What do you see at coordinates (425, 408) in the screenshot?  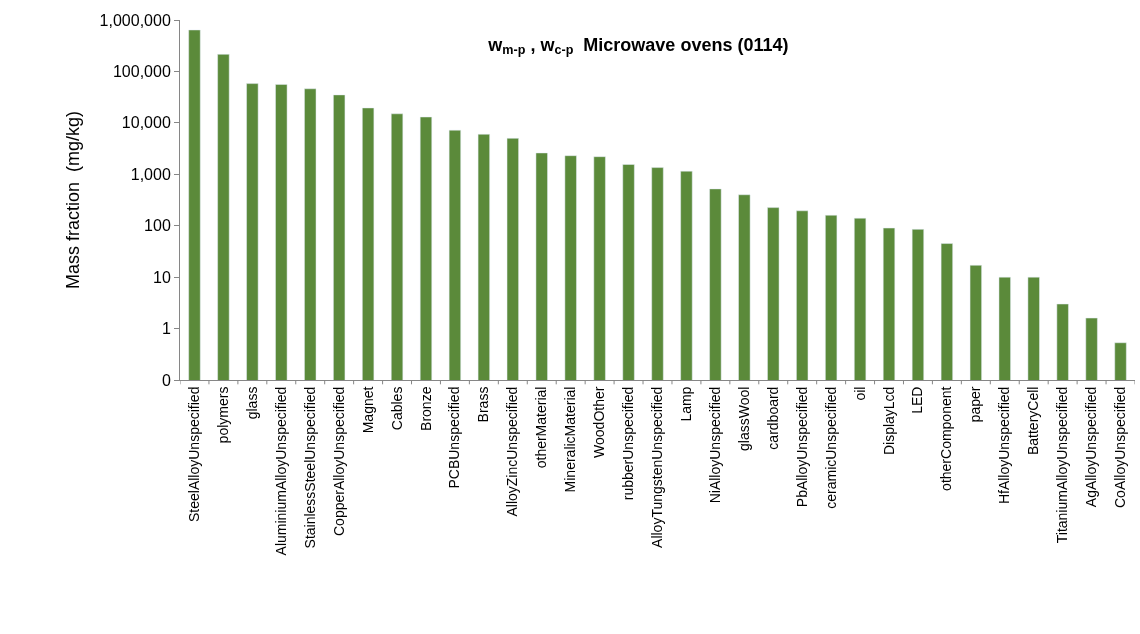 I see `x-tick-label: Bronze` at bounding box center [425, 408].